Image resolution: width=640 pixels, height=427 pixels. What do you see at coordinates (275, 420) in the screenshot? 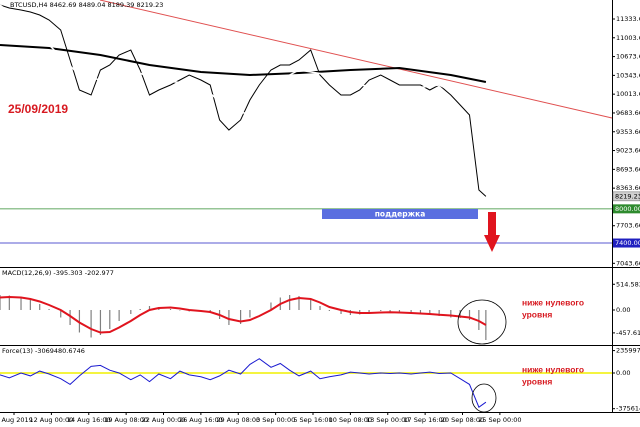
I see `x-tick-label: 3 Sep 00:00` at bounding box center [275, 420].